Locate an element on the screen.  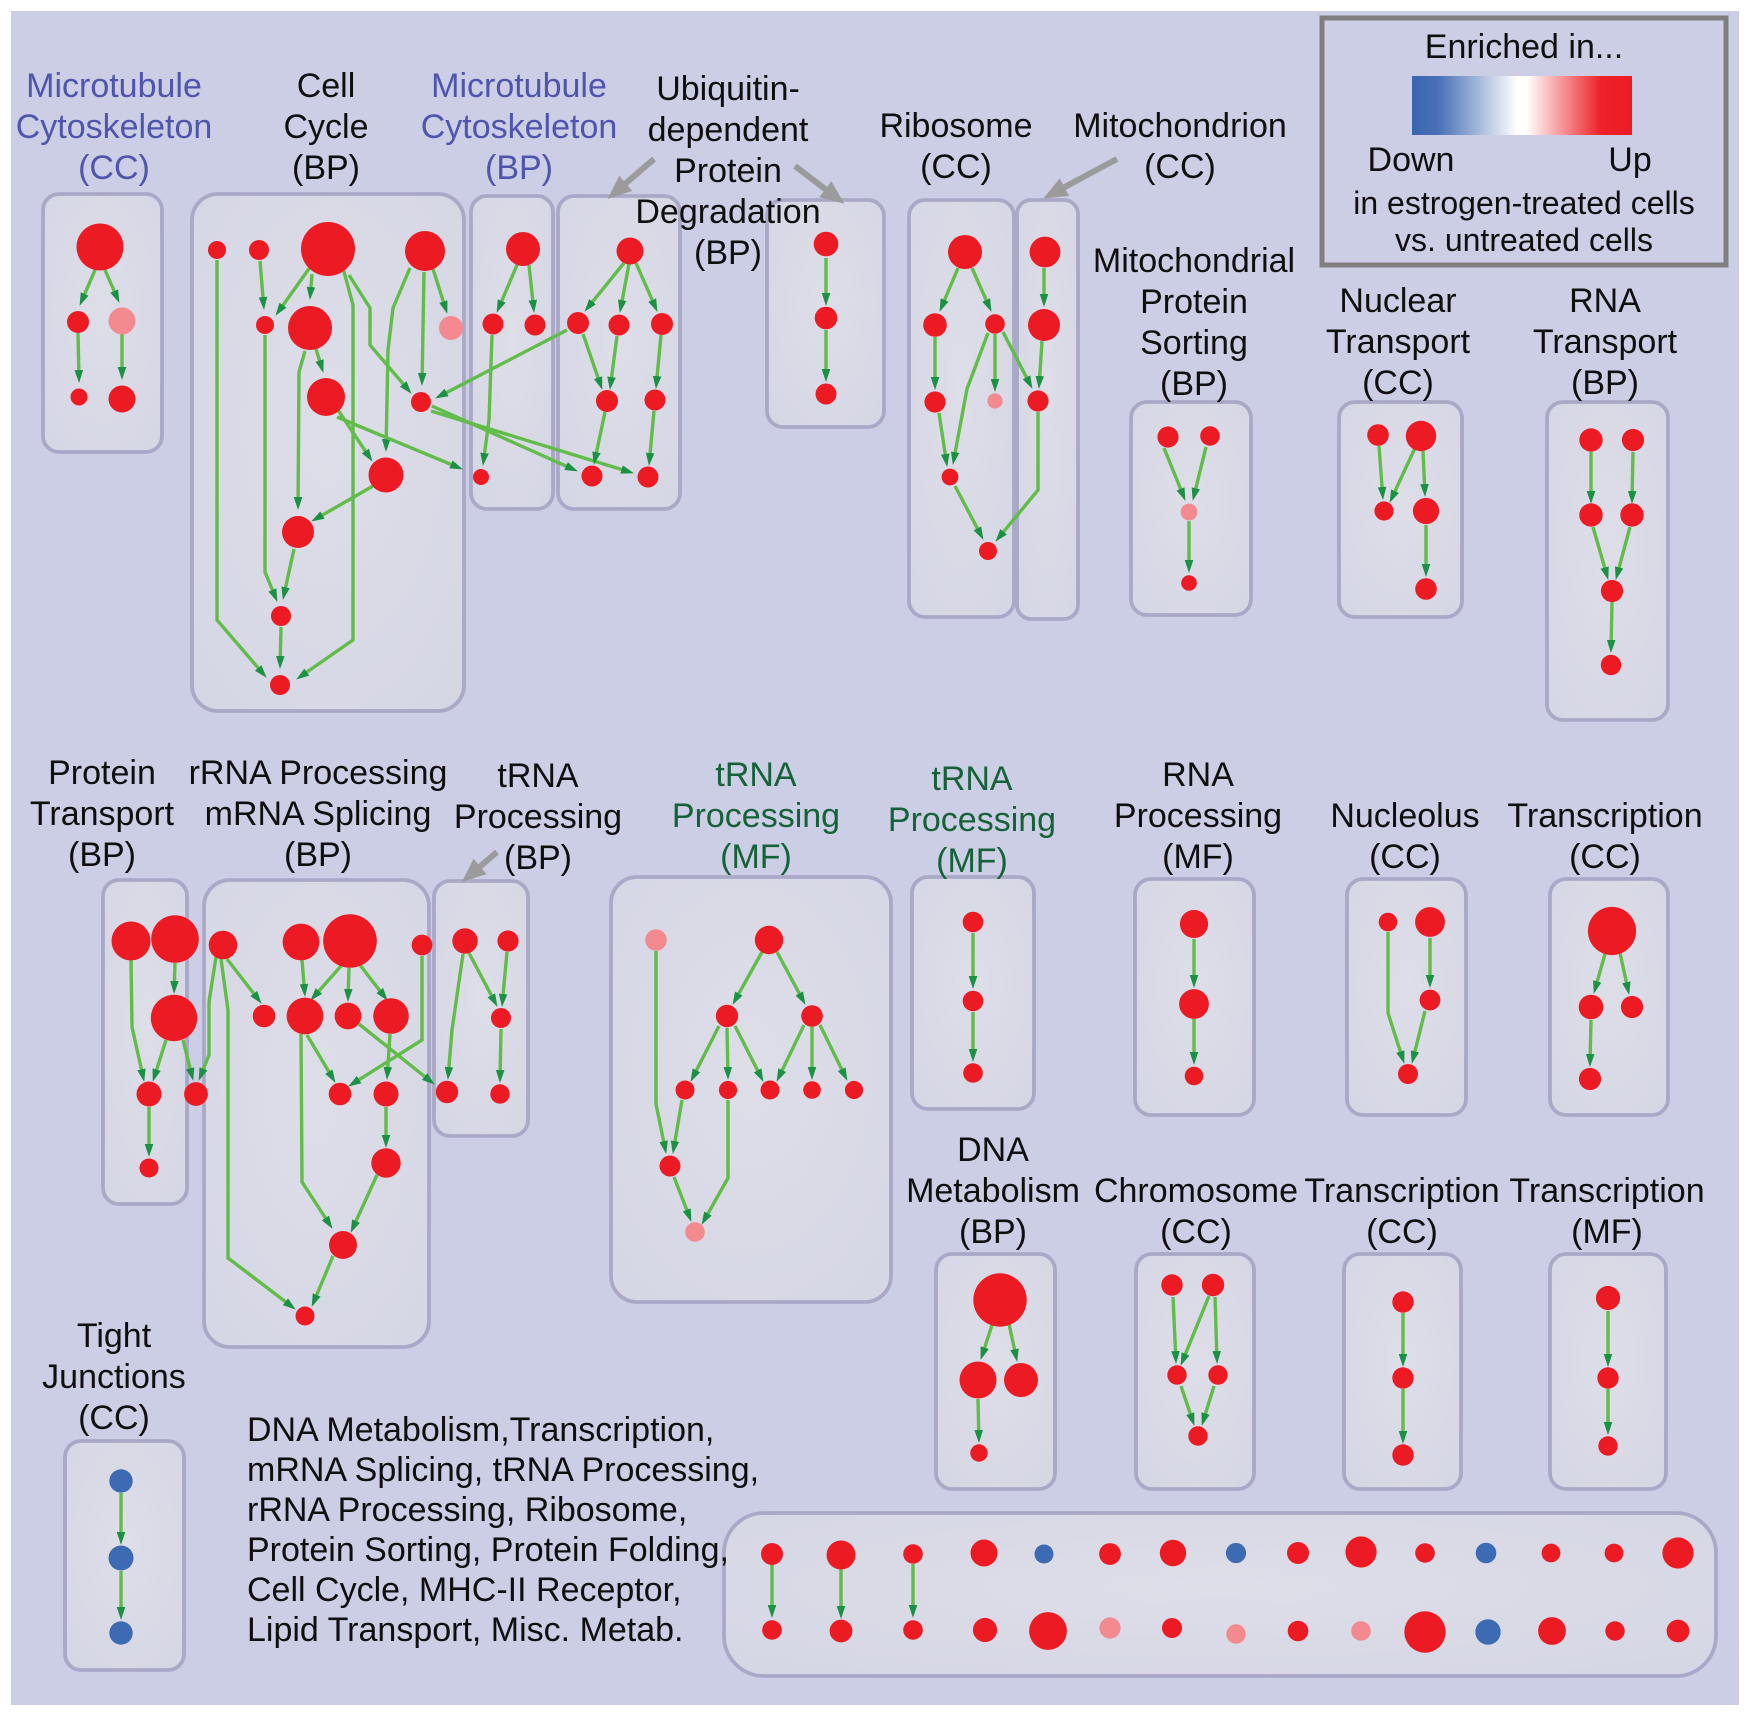
svg-text:Nucleolus(CC): Nucleolus (CC) is located at coordinates (1404, 836).